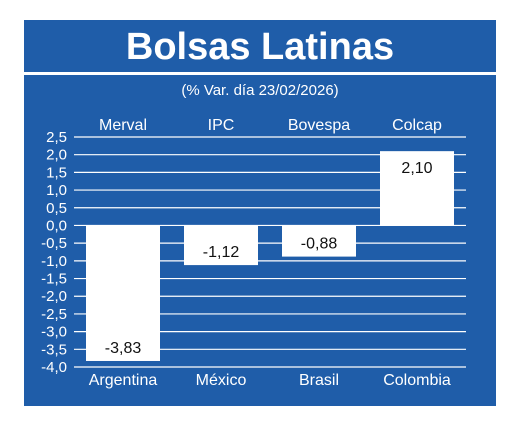 The image size is (520, 422). What do you see at coordinates (319, 125) in the screenshot?
I see `index-label: Bovespa` at bounding box center [319, 125].